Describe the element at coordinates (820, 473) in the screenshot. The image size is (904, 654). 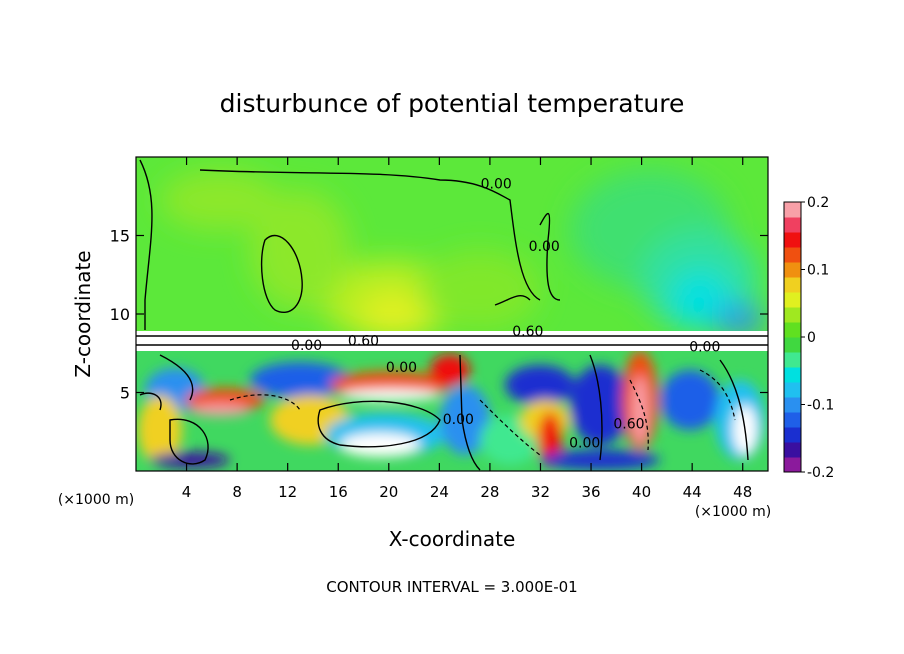
I see `colorbar-tick-label: -0.2` at that location.